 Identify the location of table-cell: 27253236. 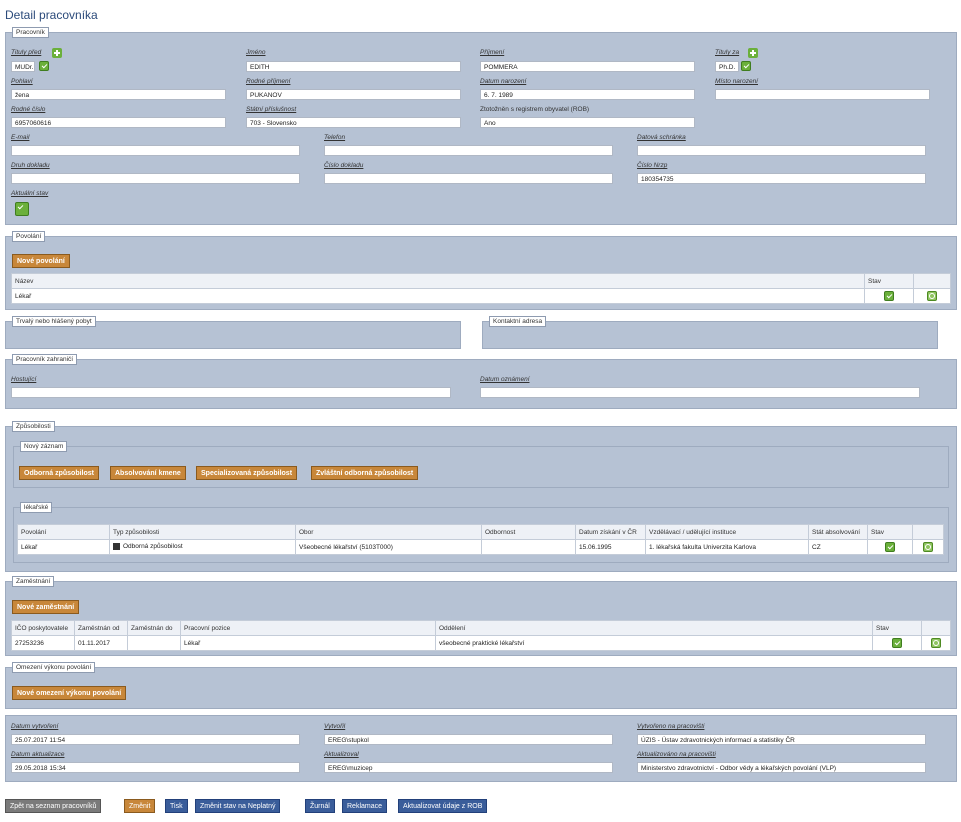
(43, 643).